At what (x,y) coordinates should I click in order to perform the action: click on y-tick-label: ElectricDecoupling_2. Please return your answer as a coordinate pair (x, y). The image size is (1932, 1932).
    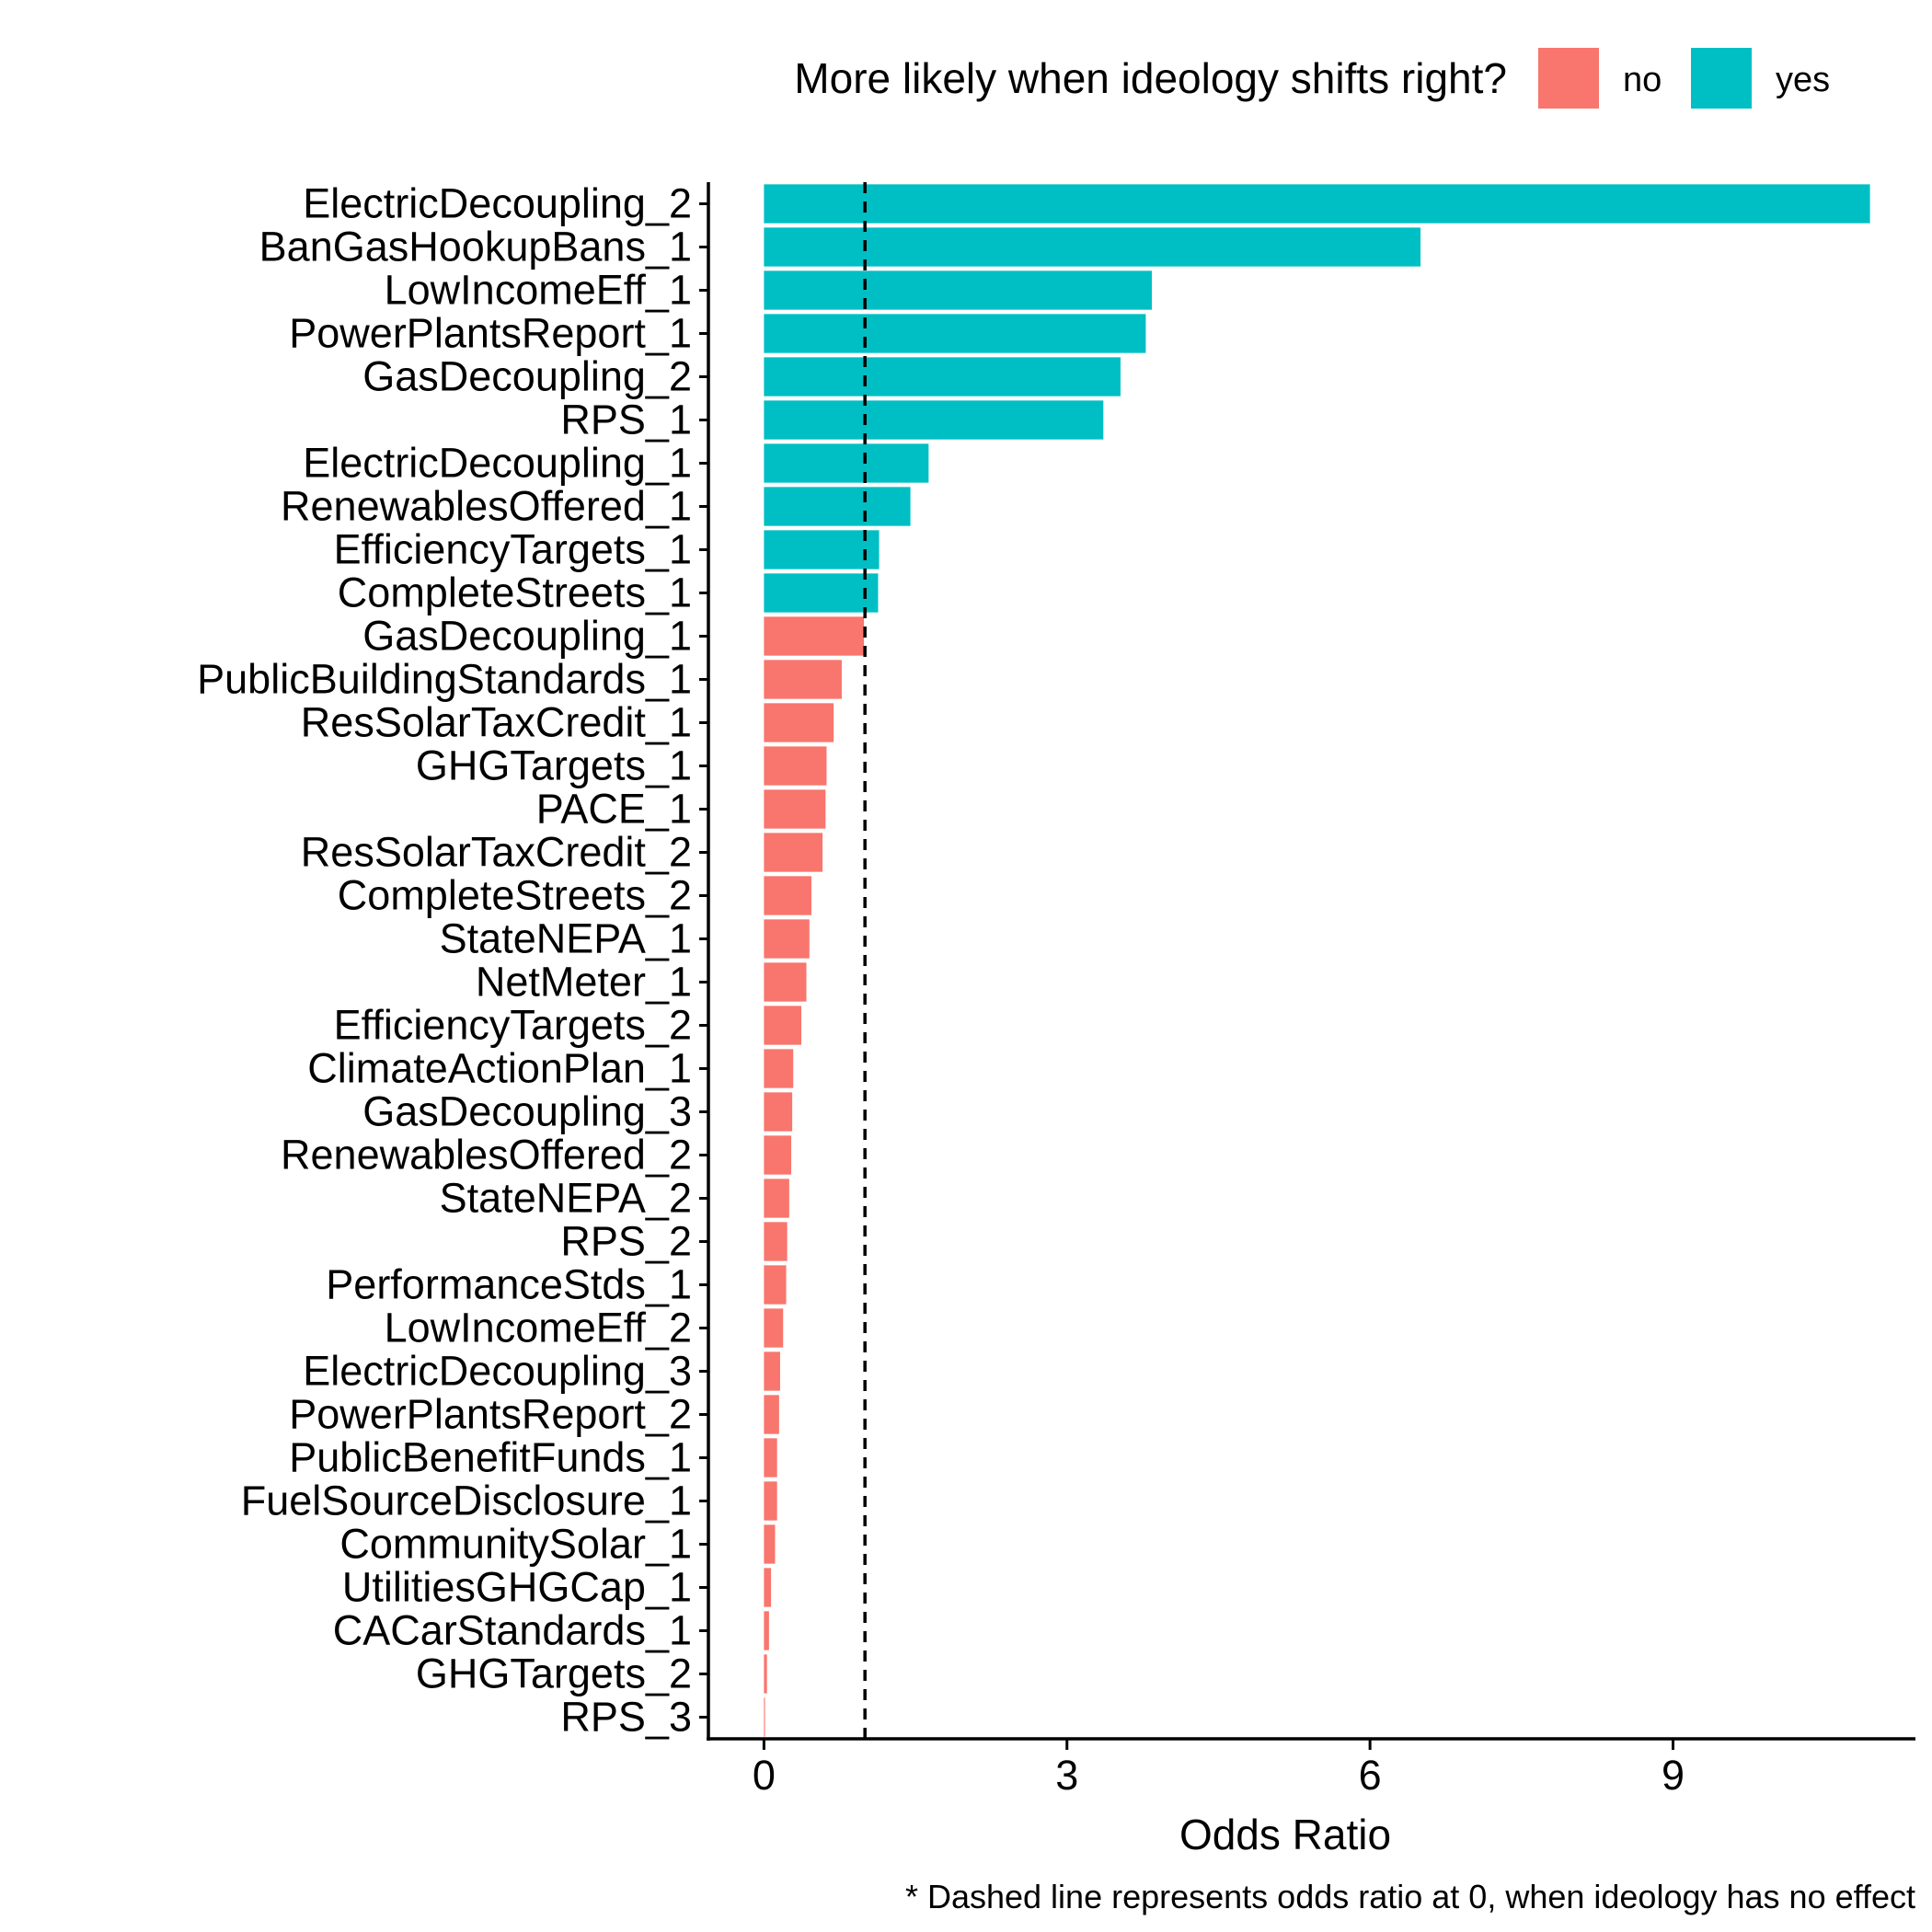
    Looking at the image, I should click on (497, 203).